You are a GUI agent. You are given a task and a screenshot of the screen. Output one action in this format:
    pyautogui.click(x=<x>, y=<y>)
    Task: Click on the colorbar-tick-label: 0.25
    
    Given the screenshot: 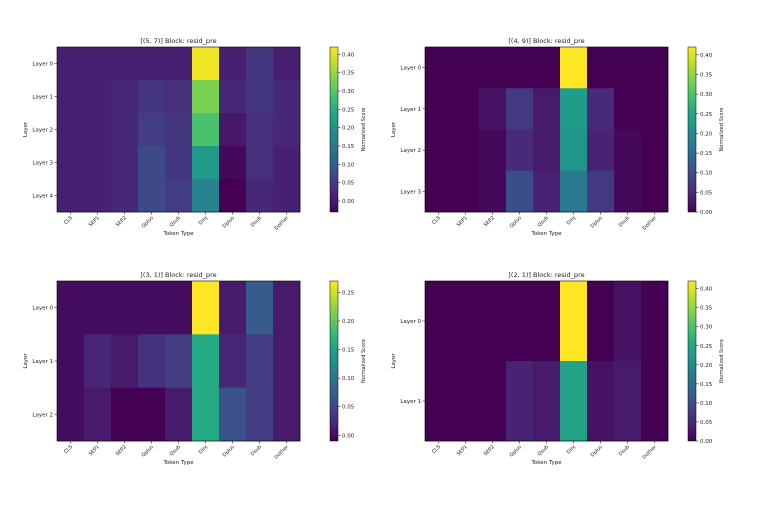 What is the action you would take?
    pyautogui.click(x=706, y=115)
    